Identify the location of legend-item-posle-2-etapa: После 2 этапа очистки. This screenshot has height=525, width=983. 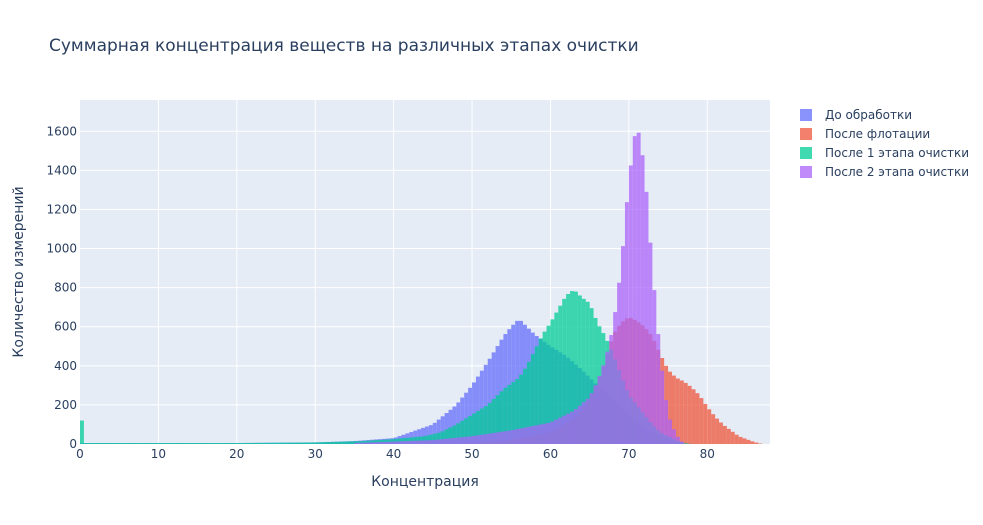
(884, 171).